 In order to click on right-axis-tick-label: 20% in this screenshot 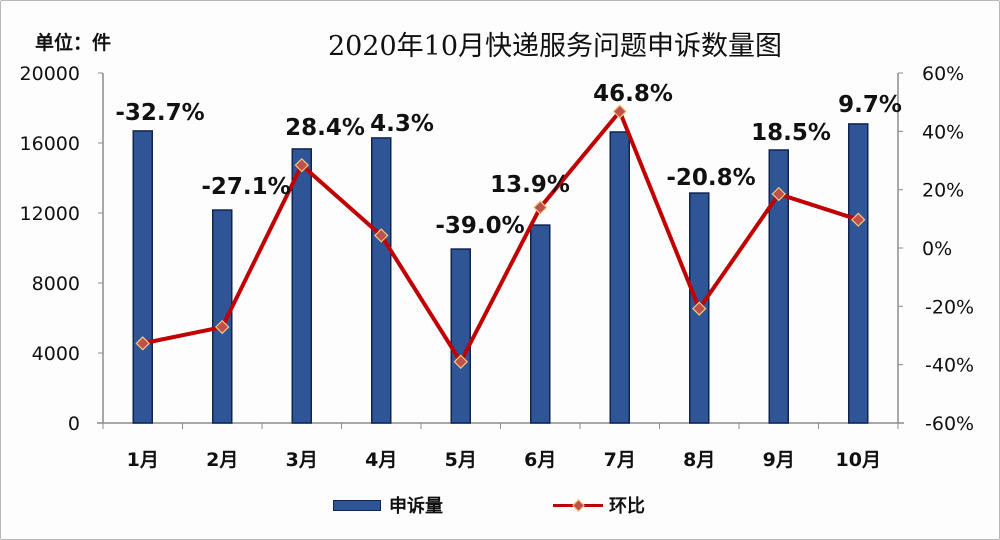, I will do `click(943, 191)`.